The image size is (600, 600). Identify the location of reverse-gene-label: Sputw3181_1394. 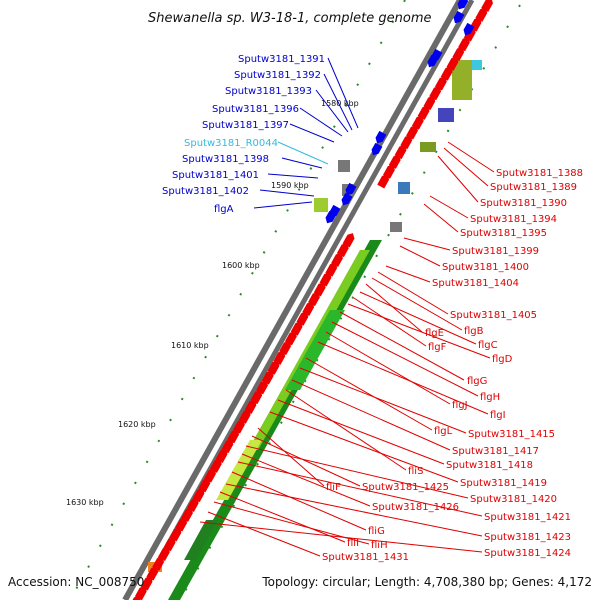
(513, 219).